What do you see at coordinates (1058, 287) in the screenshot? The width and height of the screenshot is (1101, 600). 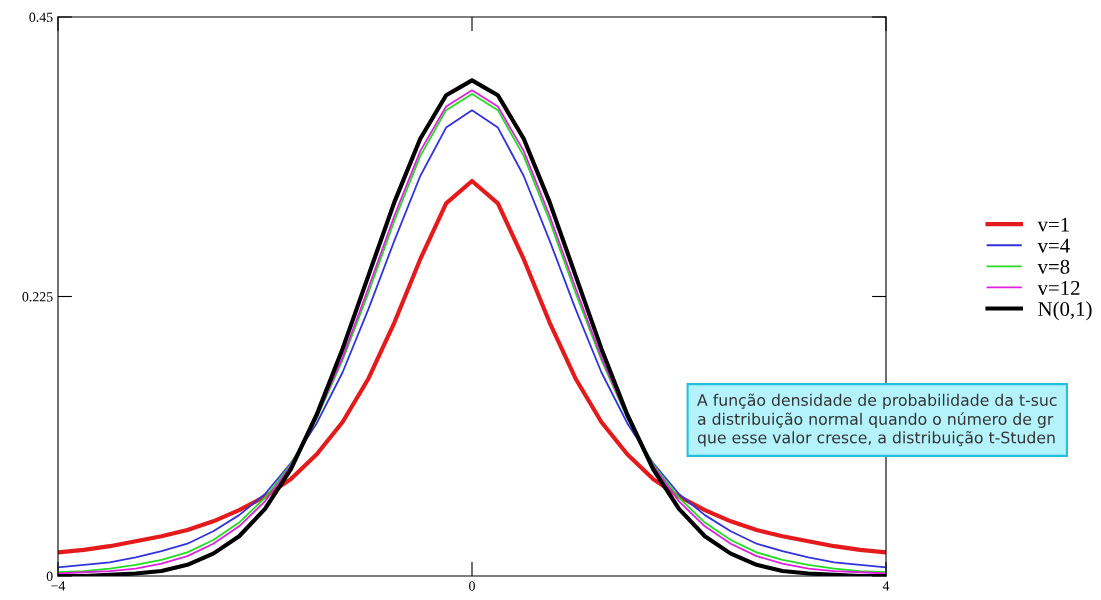 I see `legend-label: v=12` at bounding box center [1058, 287].